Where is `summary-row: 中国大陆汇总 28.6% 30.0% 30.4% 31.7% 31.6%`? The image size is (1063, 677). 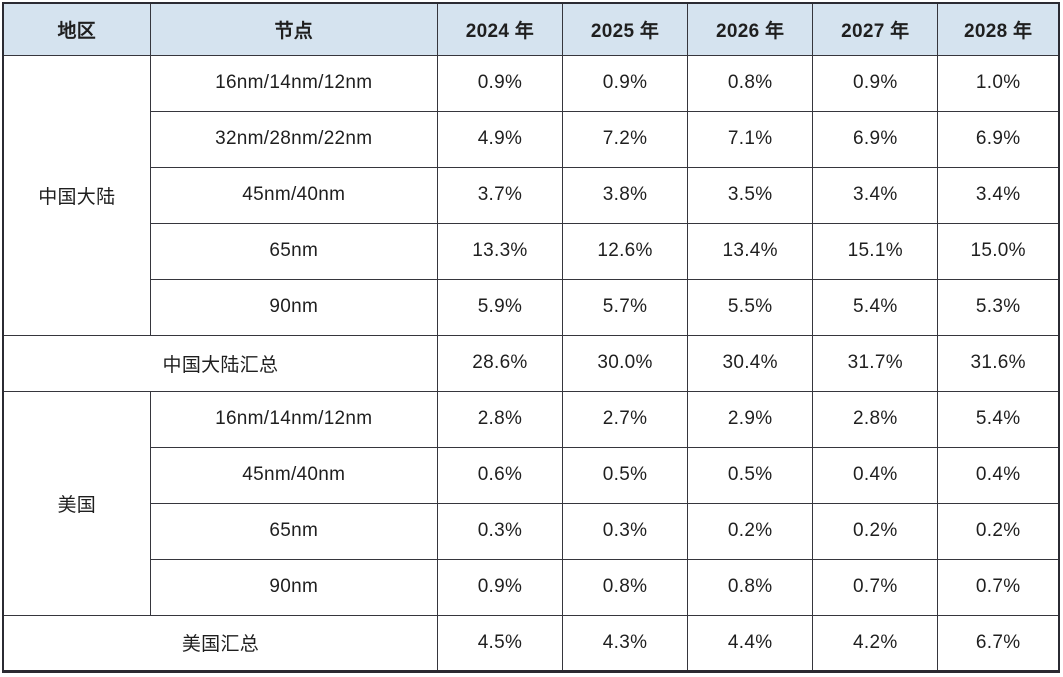
summary-row: 中国大陆汇总 28.6% 30.0% 30.4% 31.7% 31.6% is located at coordinates (531, 363).